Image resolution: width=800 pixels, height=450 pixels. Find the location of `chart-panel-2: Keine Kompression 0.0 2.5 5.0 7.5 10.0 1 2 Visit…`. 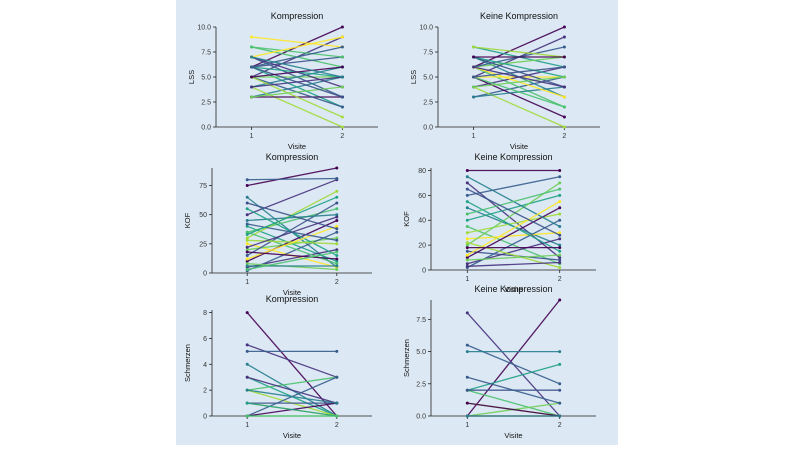

chart-panel-2: Keine Kompression 0.0 2.5 5.0 7.5 10.0 1 2 Visit… is located at coordinates (504, 81).